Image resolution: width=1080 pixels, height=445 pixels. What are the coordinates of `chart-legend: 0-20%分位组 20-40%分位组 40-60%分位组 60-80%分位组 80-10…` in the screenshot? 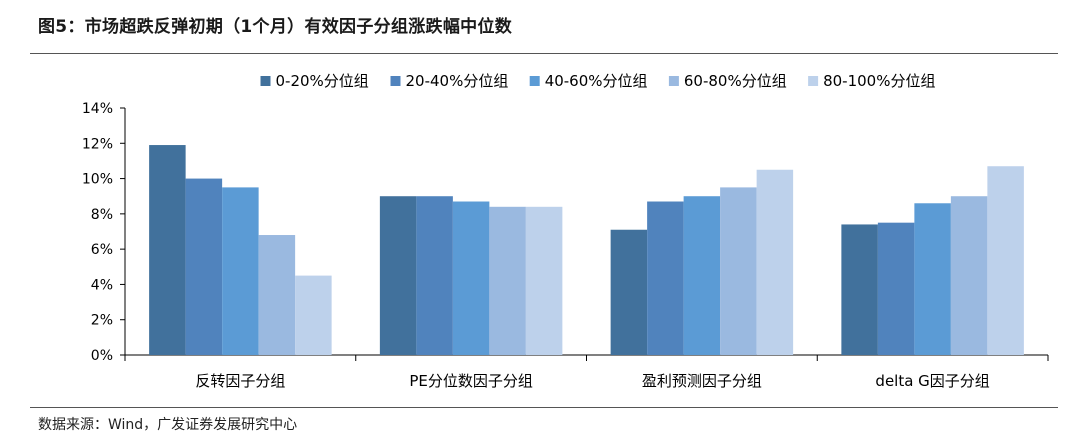 It's located at (597, 81).